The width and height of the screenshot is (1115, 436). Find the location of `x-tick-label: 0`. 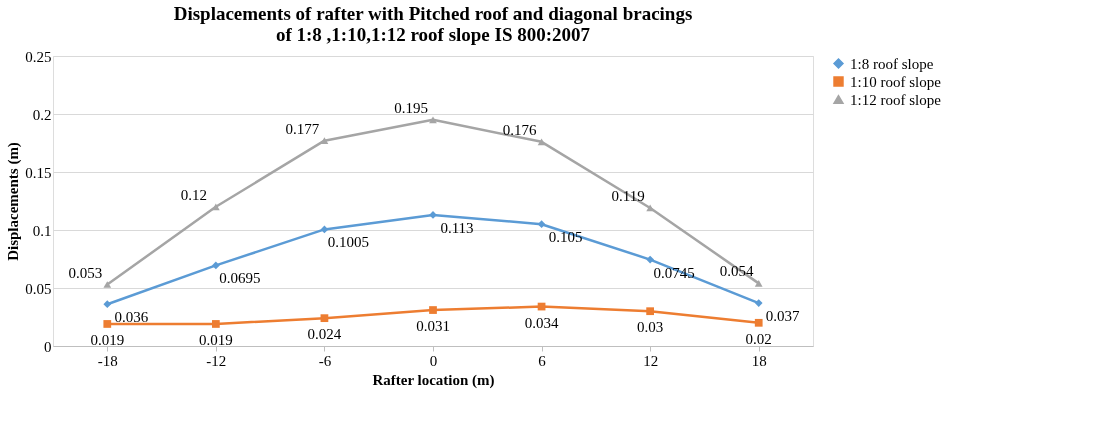

x-tick-label: 0 is located at coordinates (433, 360).